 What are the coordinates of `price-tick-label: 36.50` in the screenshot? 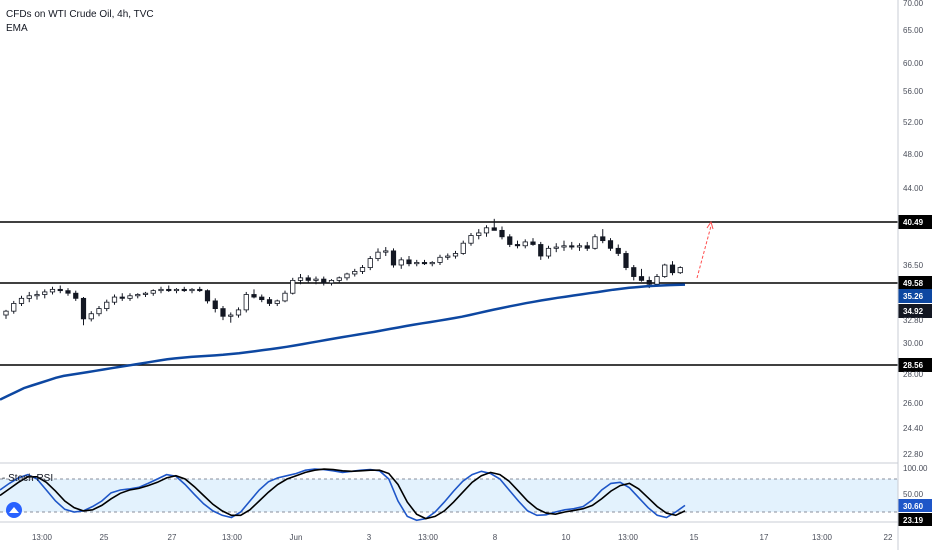 It's located at (913, 265).